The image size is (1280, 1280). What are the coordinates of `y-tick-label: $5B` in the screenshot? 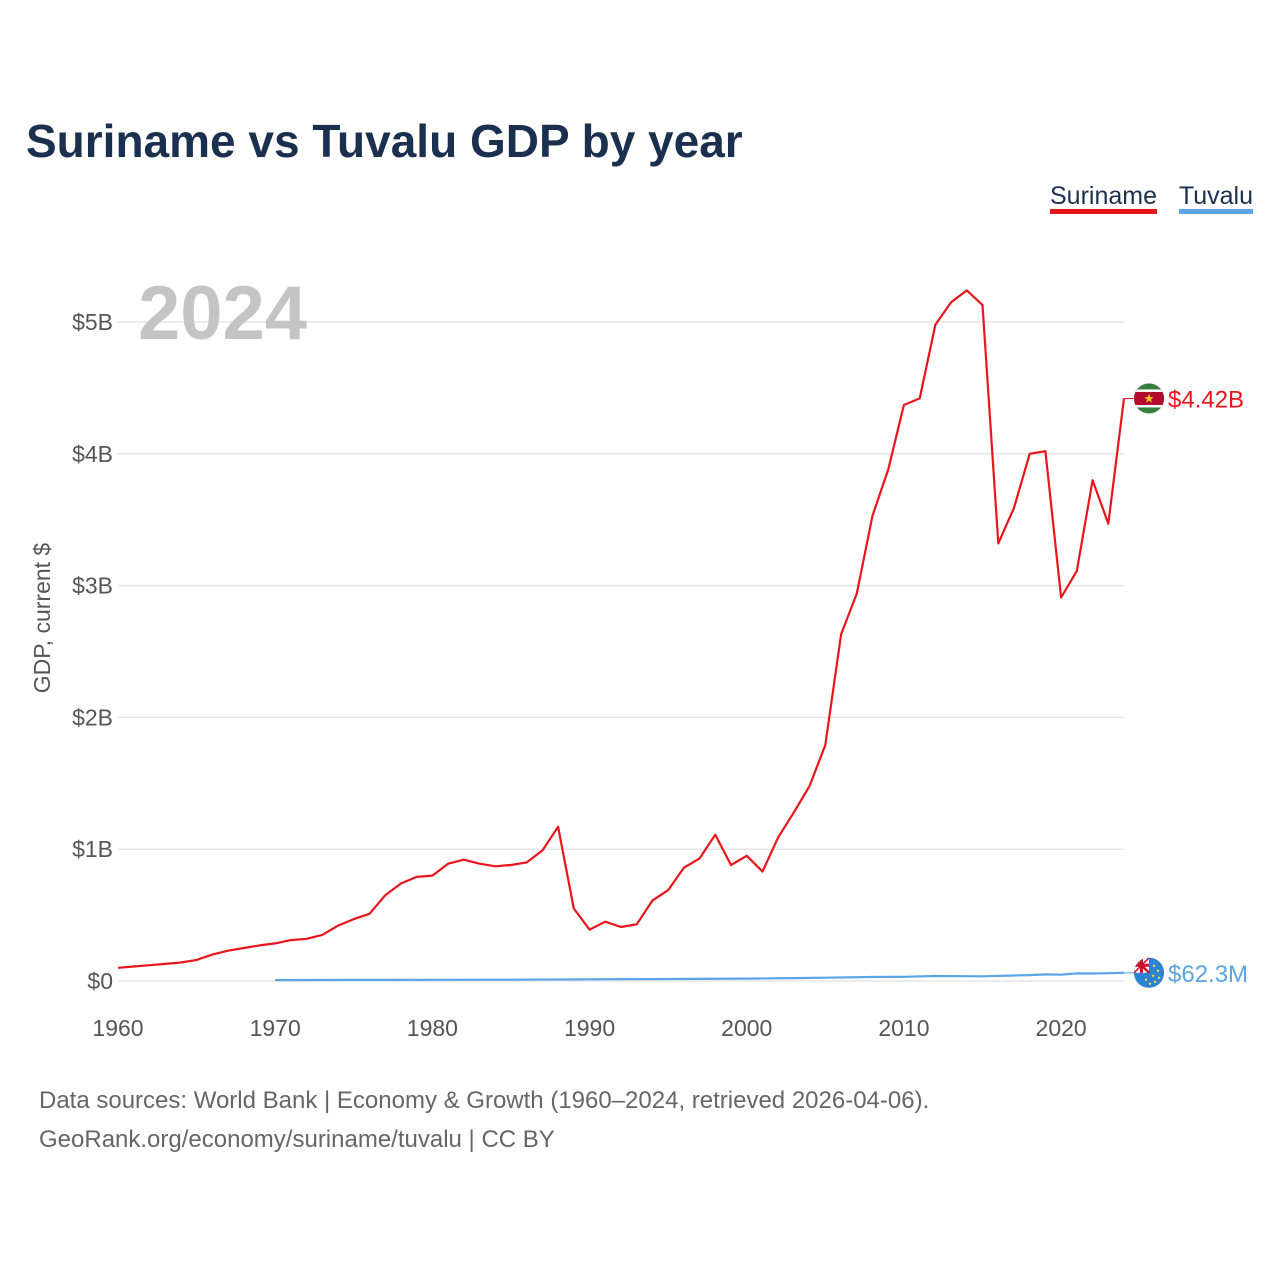 It's located at (92, 322).